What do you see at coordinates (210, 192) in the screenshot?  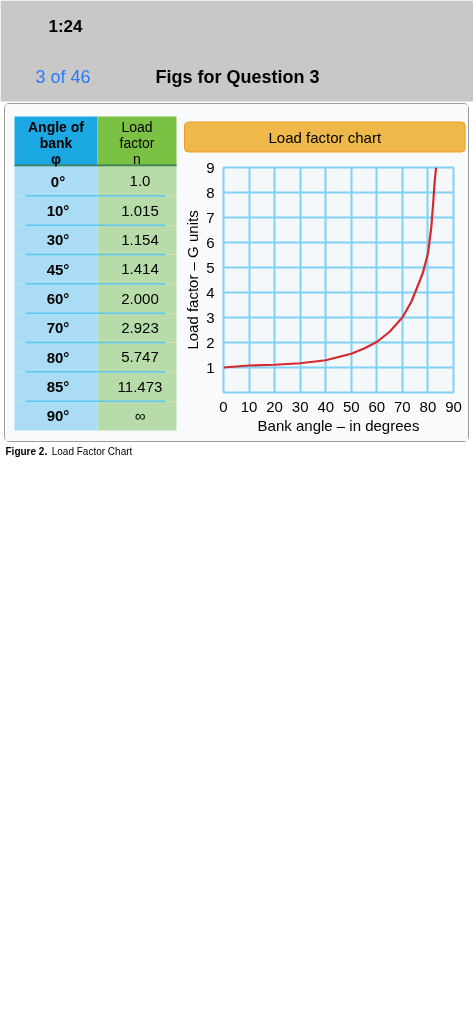 I see `y-tick-label: 8` at bounding box center [210, 192].